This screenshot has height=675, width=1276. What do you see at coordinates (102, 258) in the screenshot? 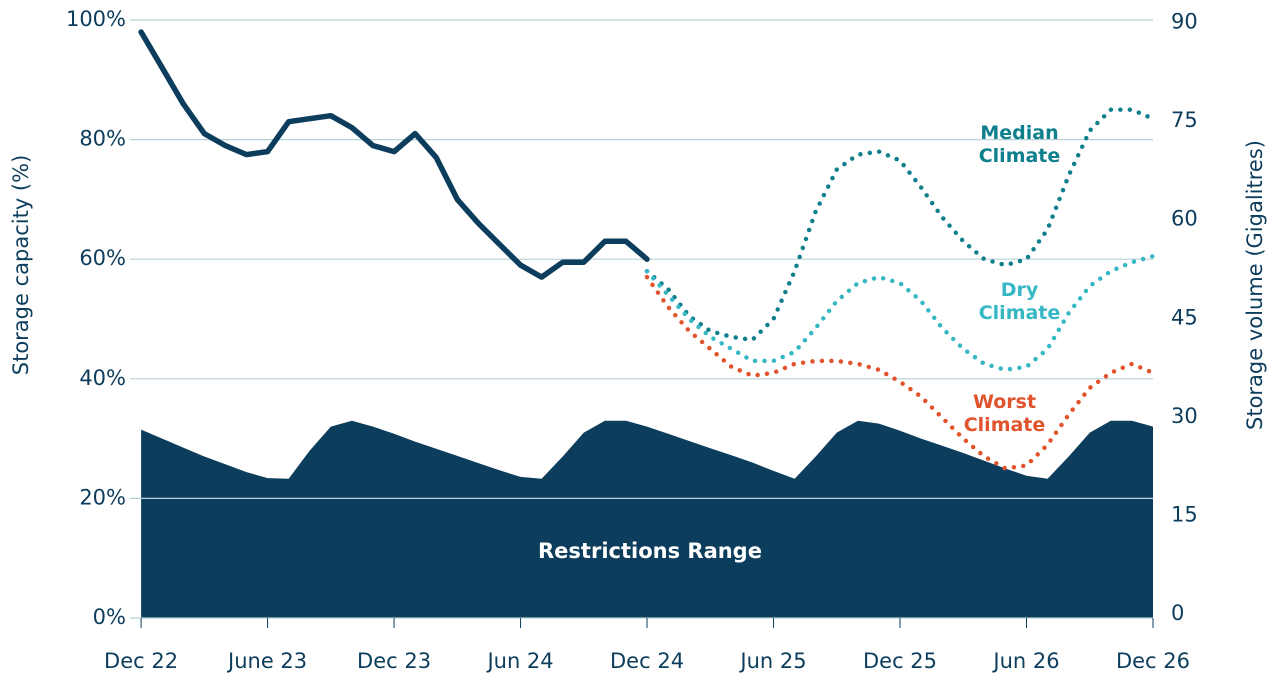
I see `y-tick-label: 60%` at bounding box center [102, 258].